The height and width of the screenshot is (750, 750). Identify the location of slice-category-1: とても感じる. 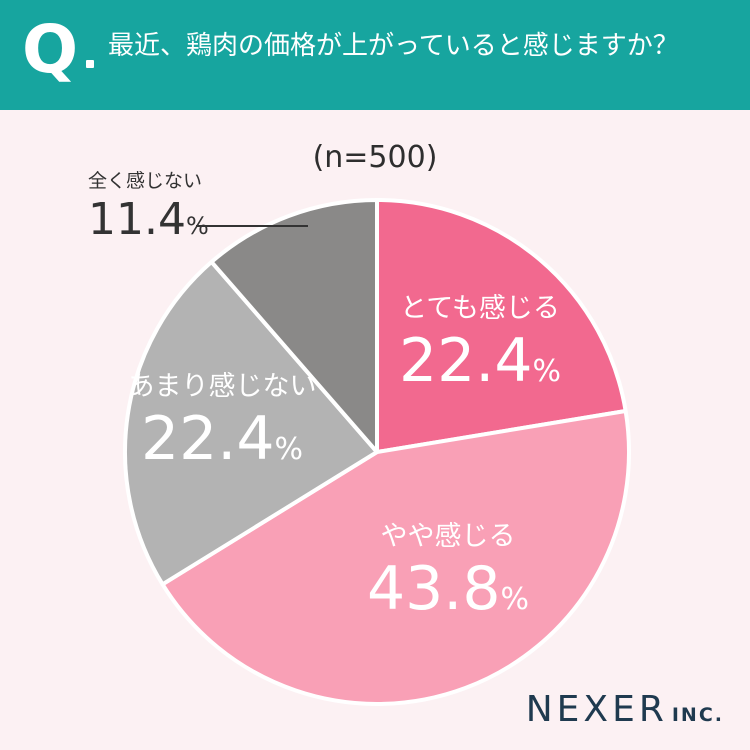
(480, 308).